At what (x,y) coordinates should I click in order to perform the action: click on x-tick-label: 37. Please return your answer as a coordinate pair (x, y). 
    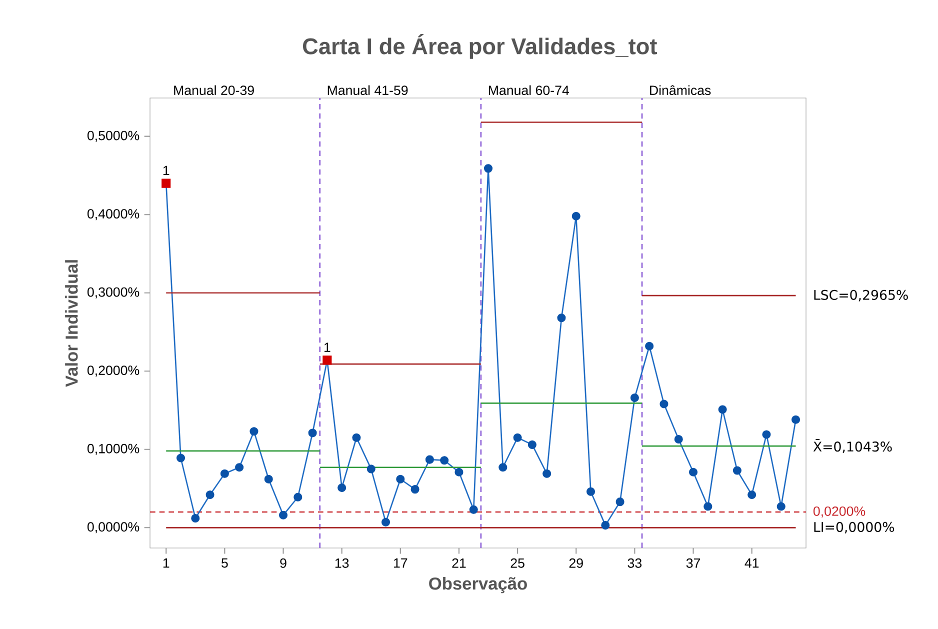
    Looking at the image, I should click on (693, 563).